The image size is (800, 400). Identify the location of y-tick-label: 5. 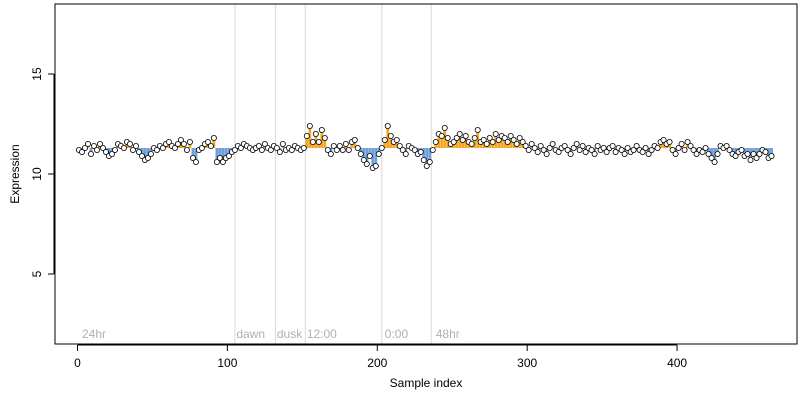
(37, 273).